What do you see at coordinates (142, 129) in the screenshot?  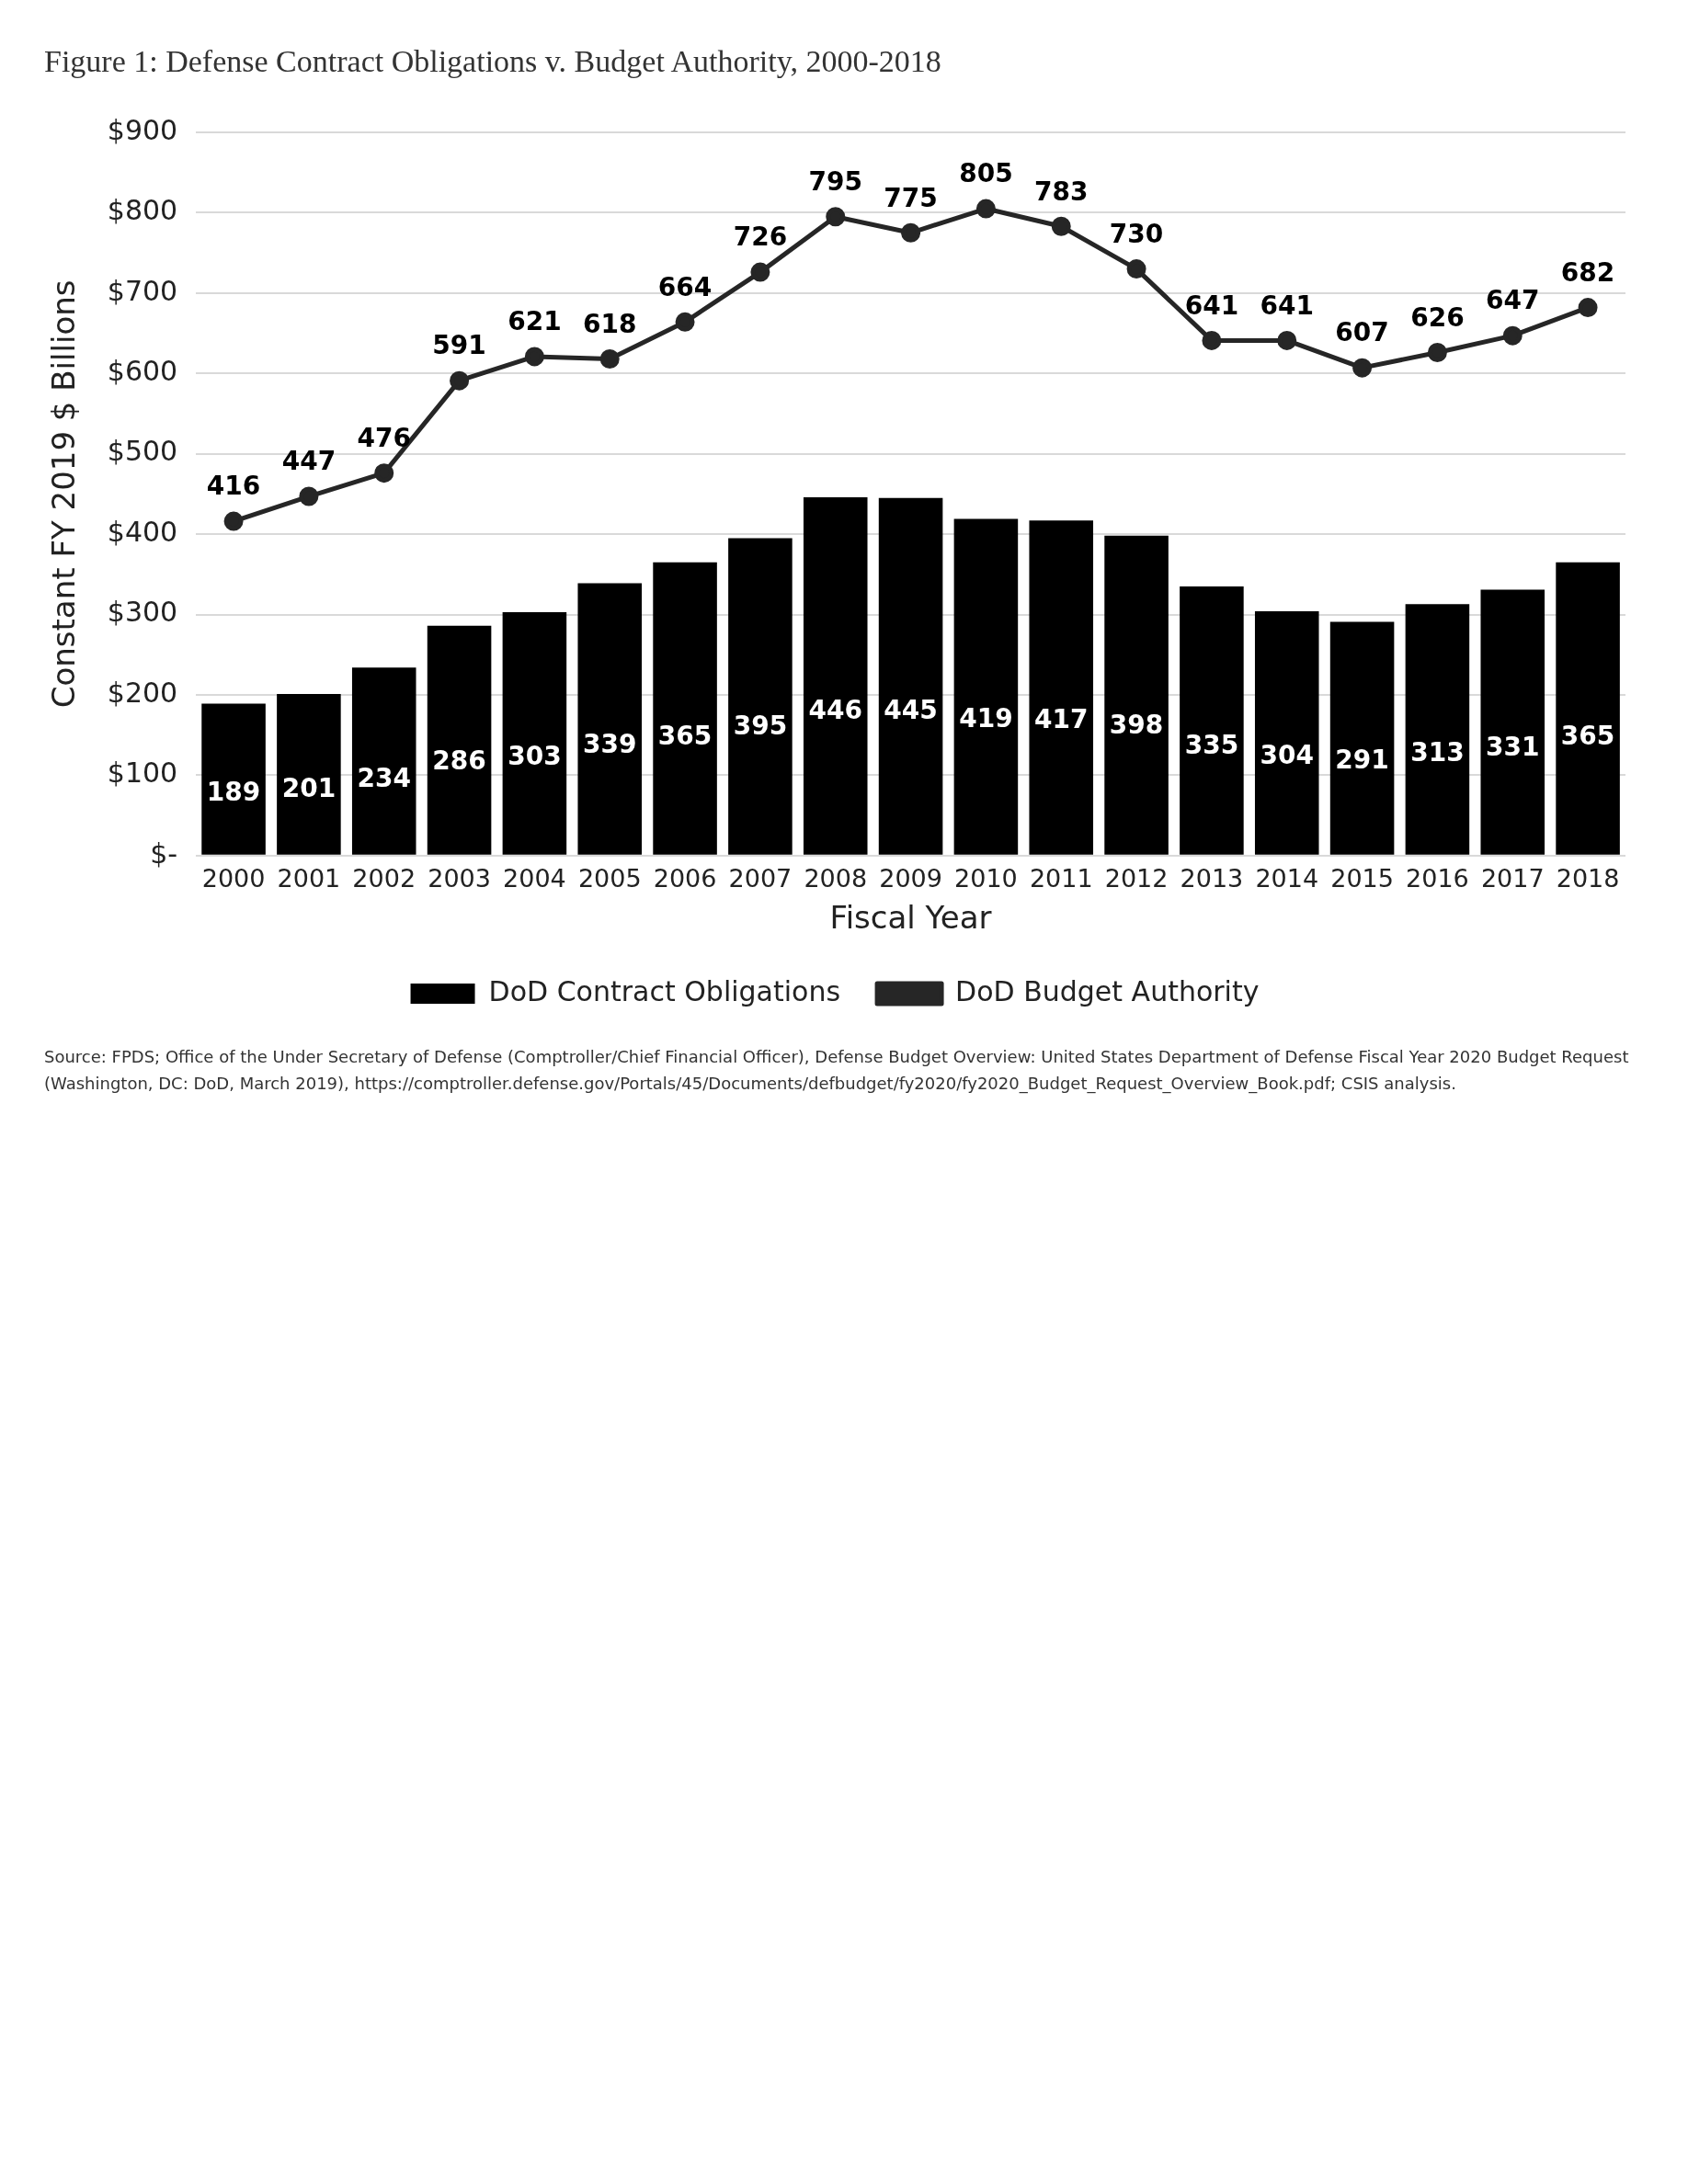 I see `y-tick-label: $900` at bounding box center [142, 129].